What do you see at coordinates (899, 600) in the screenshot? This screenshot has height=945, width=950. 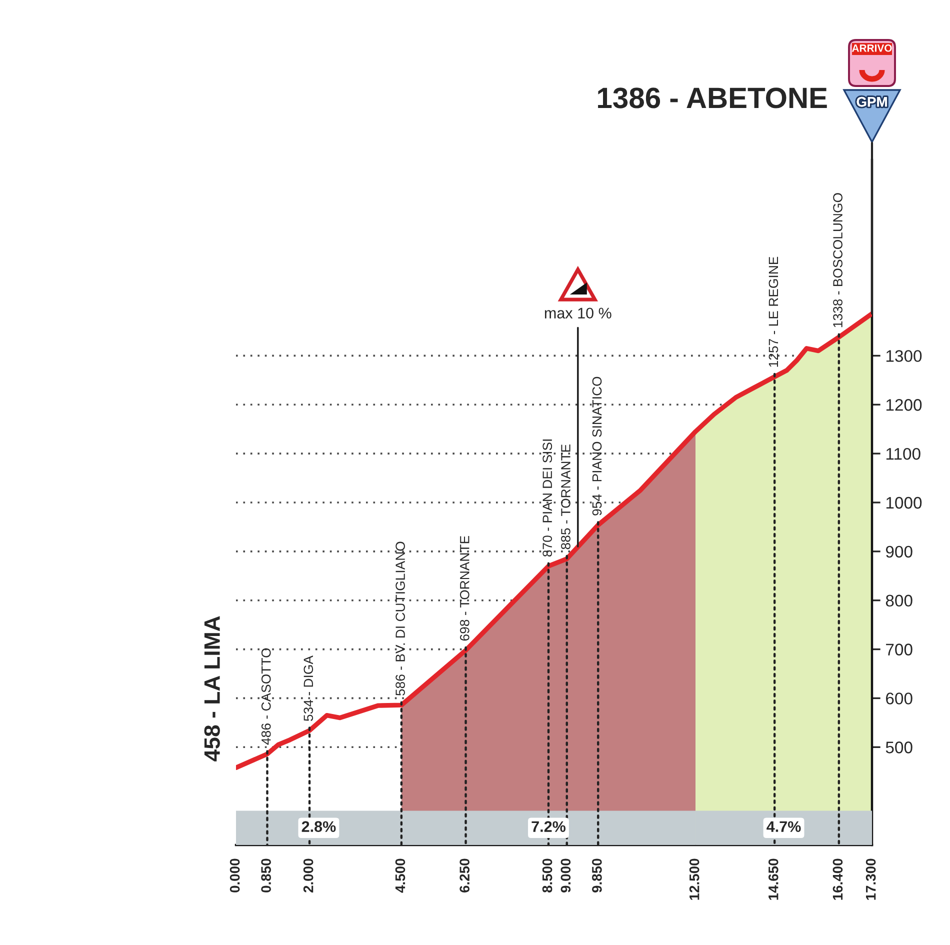 I see `y-tick-label: 800` at bounding box center [899, 600].